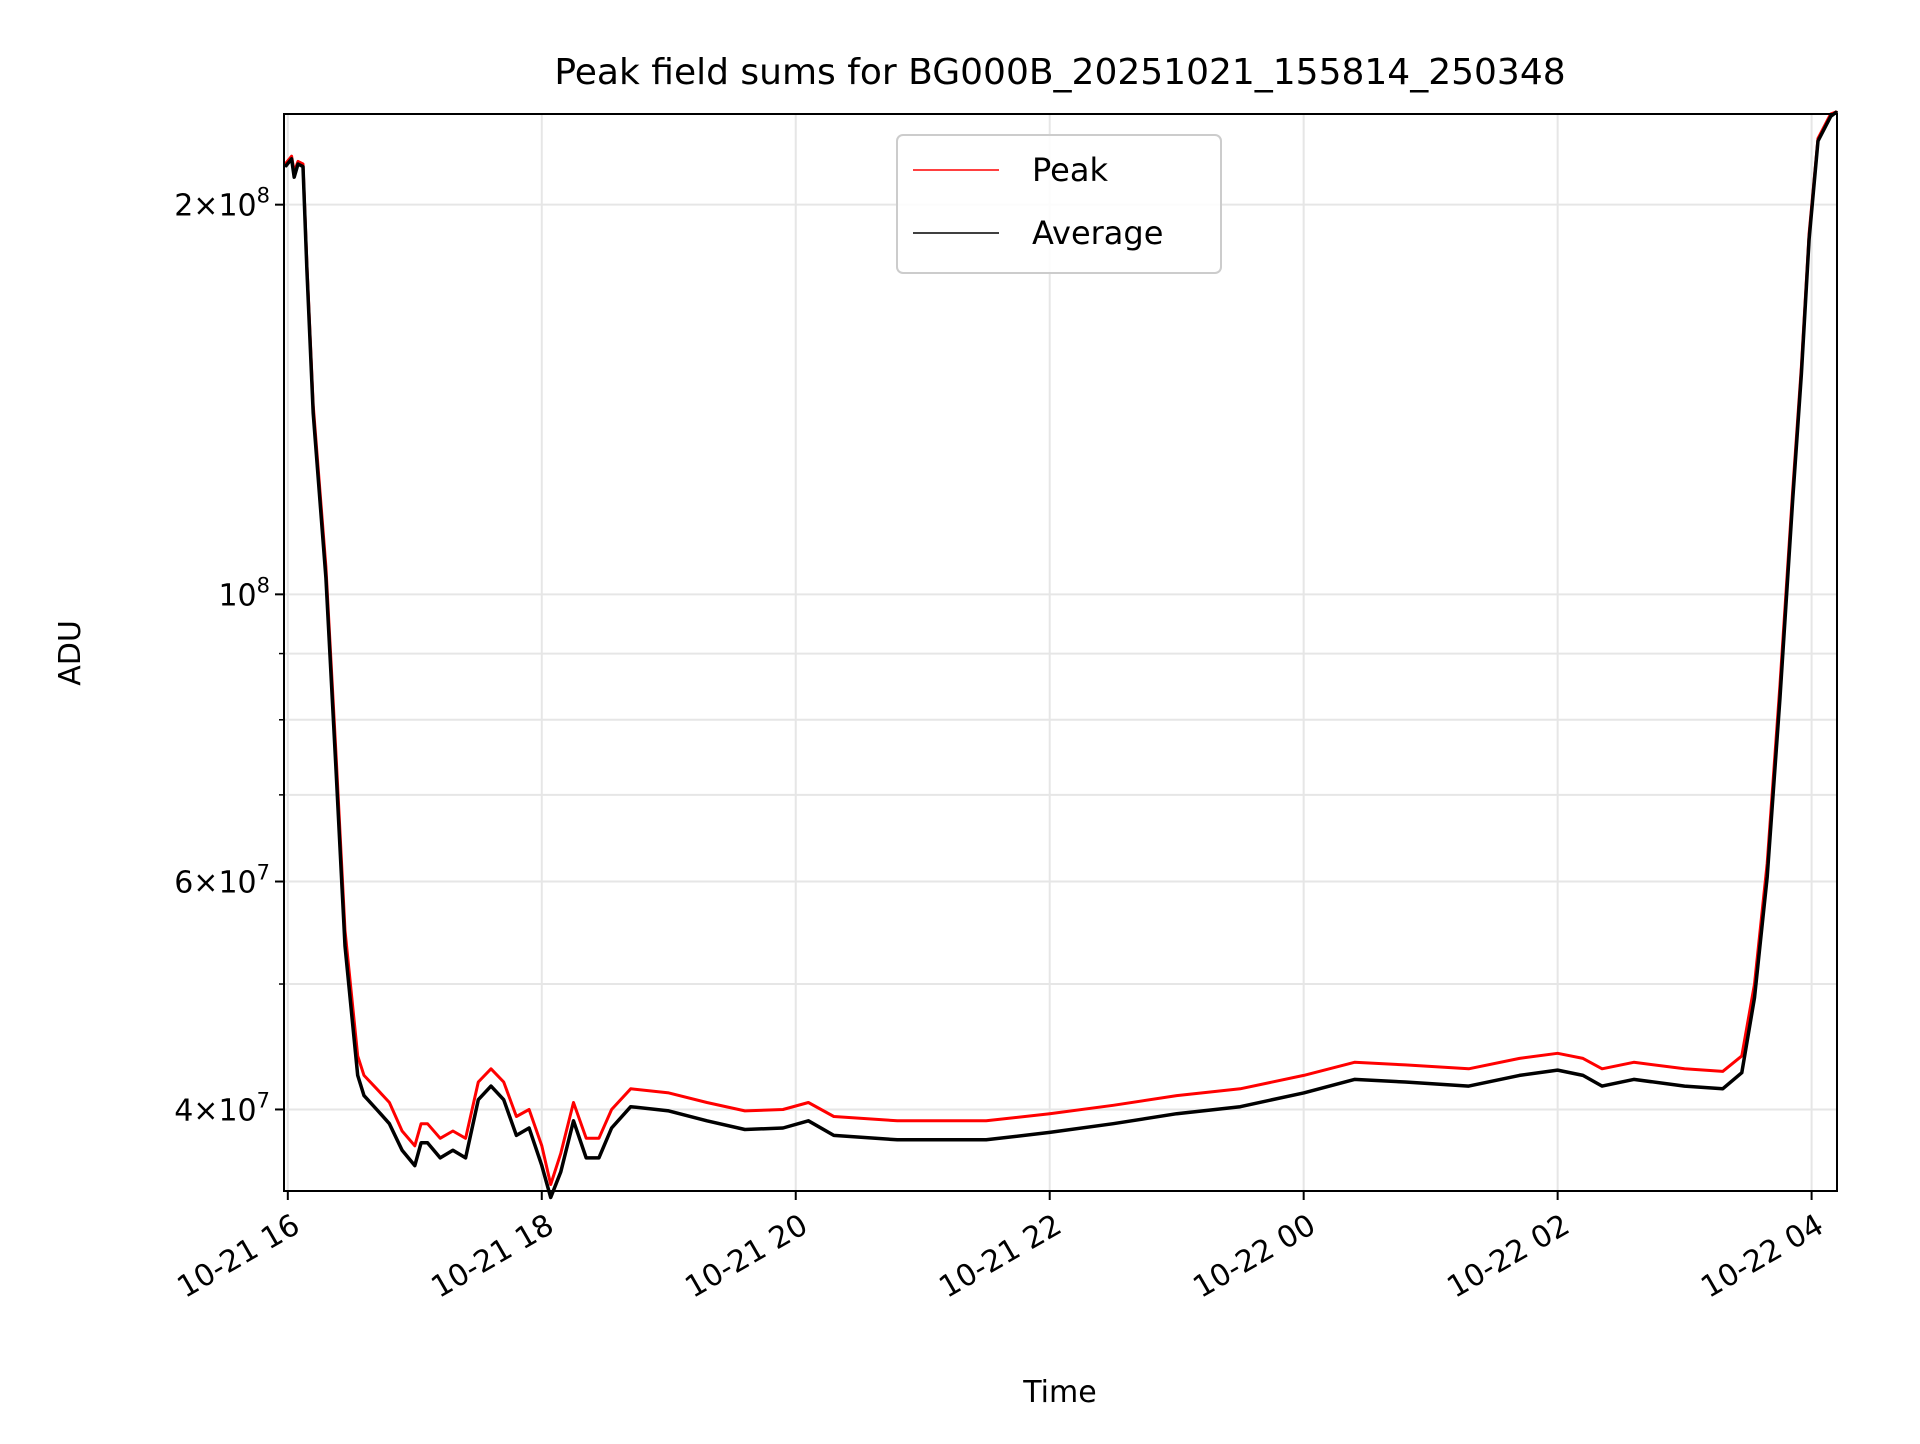 Image resolution: width=1920 pixels, height=1444 pixels. What do you see at coordinates (1059, 204) in the screenshot?
I see `legend: Peak Average` at bounding box center [1059, 204].